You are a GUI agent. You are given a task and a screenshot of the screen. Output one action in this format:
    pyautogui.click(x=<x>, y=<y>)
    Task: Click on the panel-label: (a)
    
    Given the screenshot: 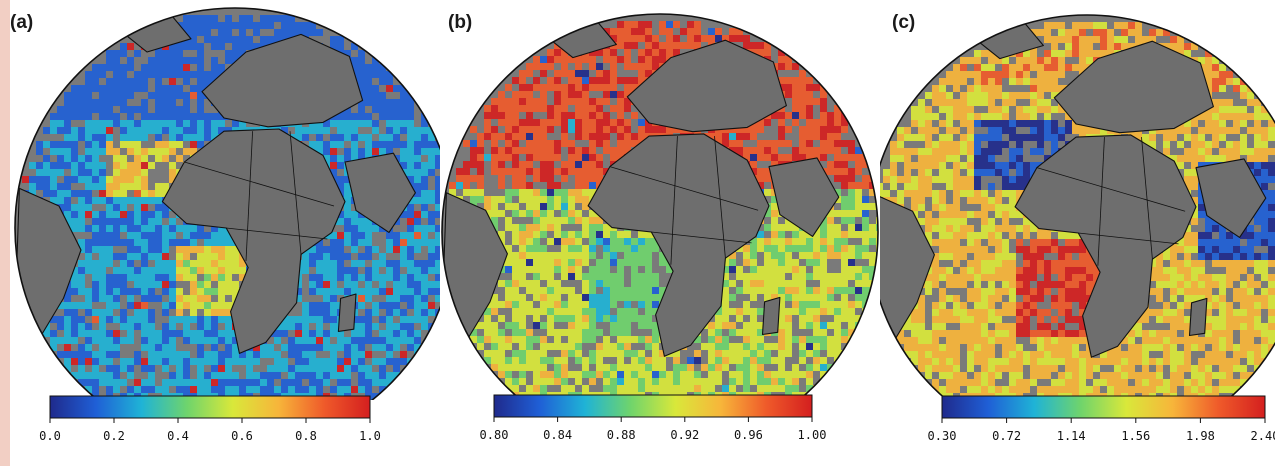 What is the action you would take?
    pyautogui.click(x=22, y=22)
    